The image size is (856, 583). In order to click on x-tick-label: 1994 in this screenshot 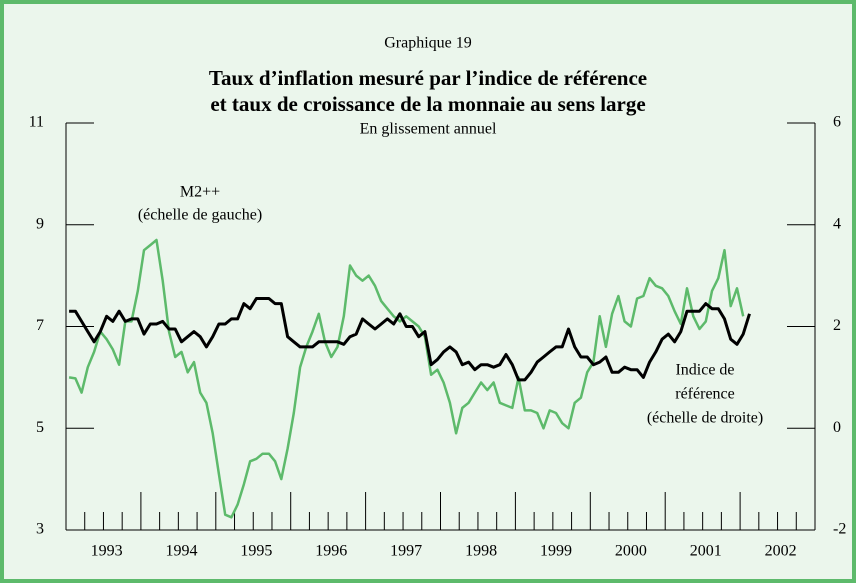, I will do `click(181, 551)`.